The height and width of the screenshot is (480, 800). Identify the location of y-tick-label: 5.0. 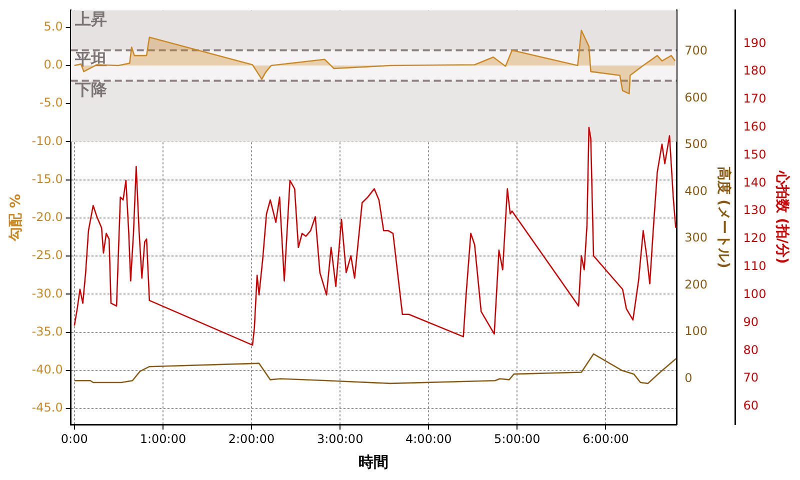
(53, 26).